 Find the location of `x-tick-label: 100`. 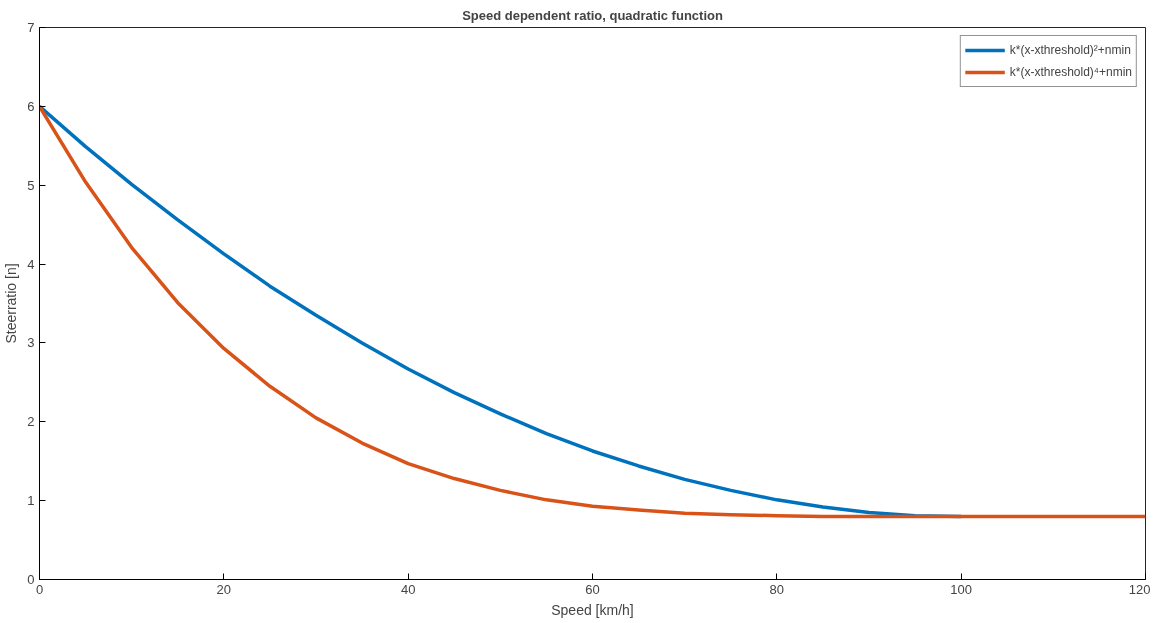

x-tick-label: 100 is located at coordinates (961, 589).